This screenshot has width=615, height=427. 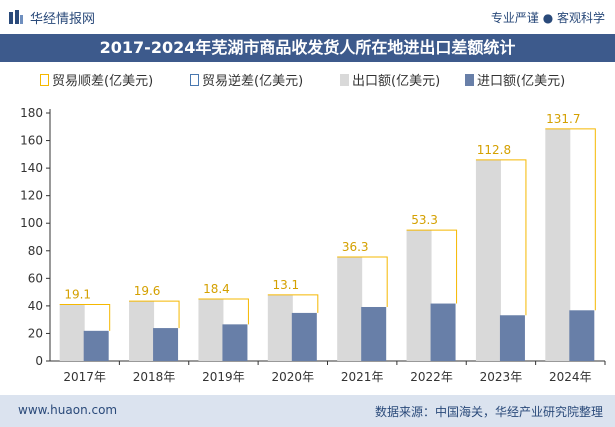 What do you see at coordinates (84, 377) in the screenshot?
I see `x-tick-label: 2017年` at bounding box center [84, 377].